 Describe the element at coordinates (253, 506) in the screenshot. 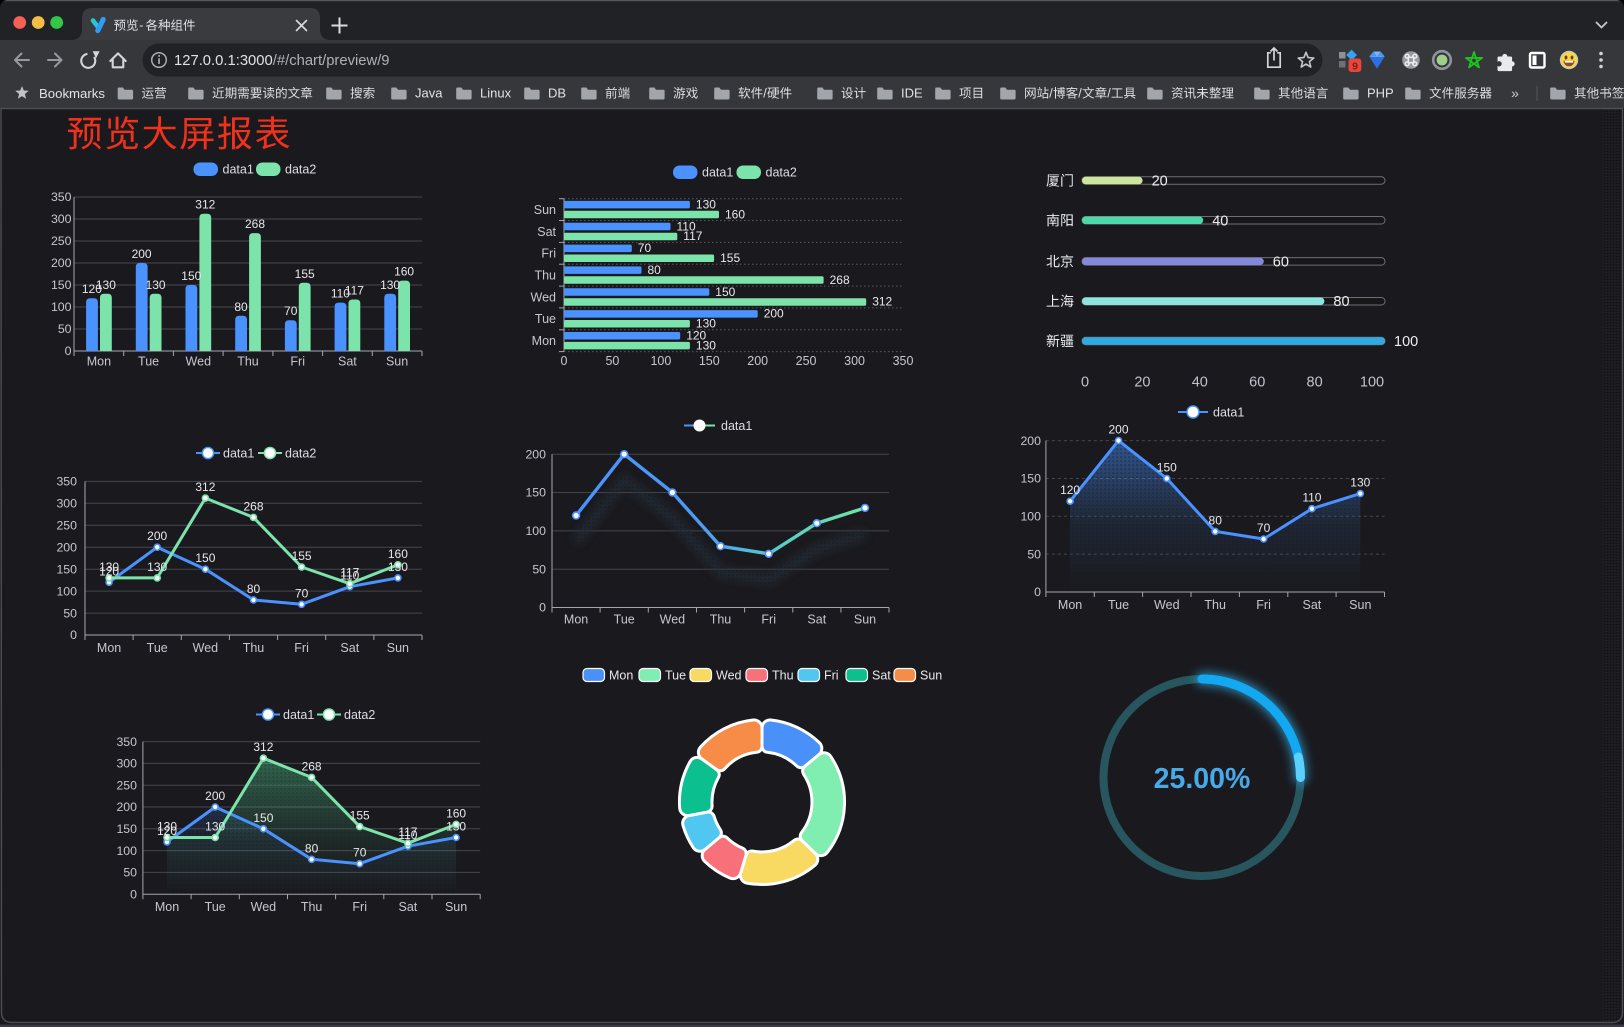

I see `svg-text: 268` at that location.